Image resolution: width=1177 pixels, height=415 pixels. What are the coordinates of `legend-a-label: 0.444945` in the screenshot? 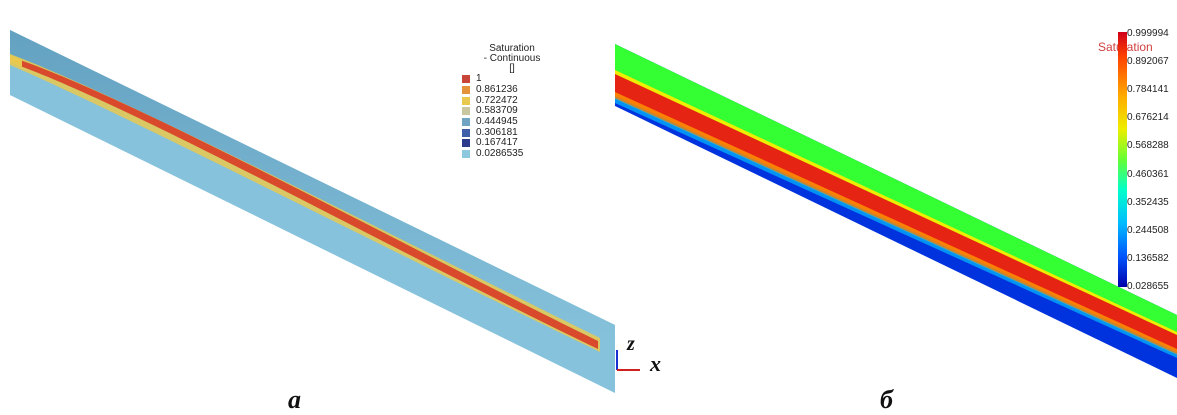 It's located at (497, 122).